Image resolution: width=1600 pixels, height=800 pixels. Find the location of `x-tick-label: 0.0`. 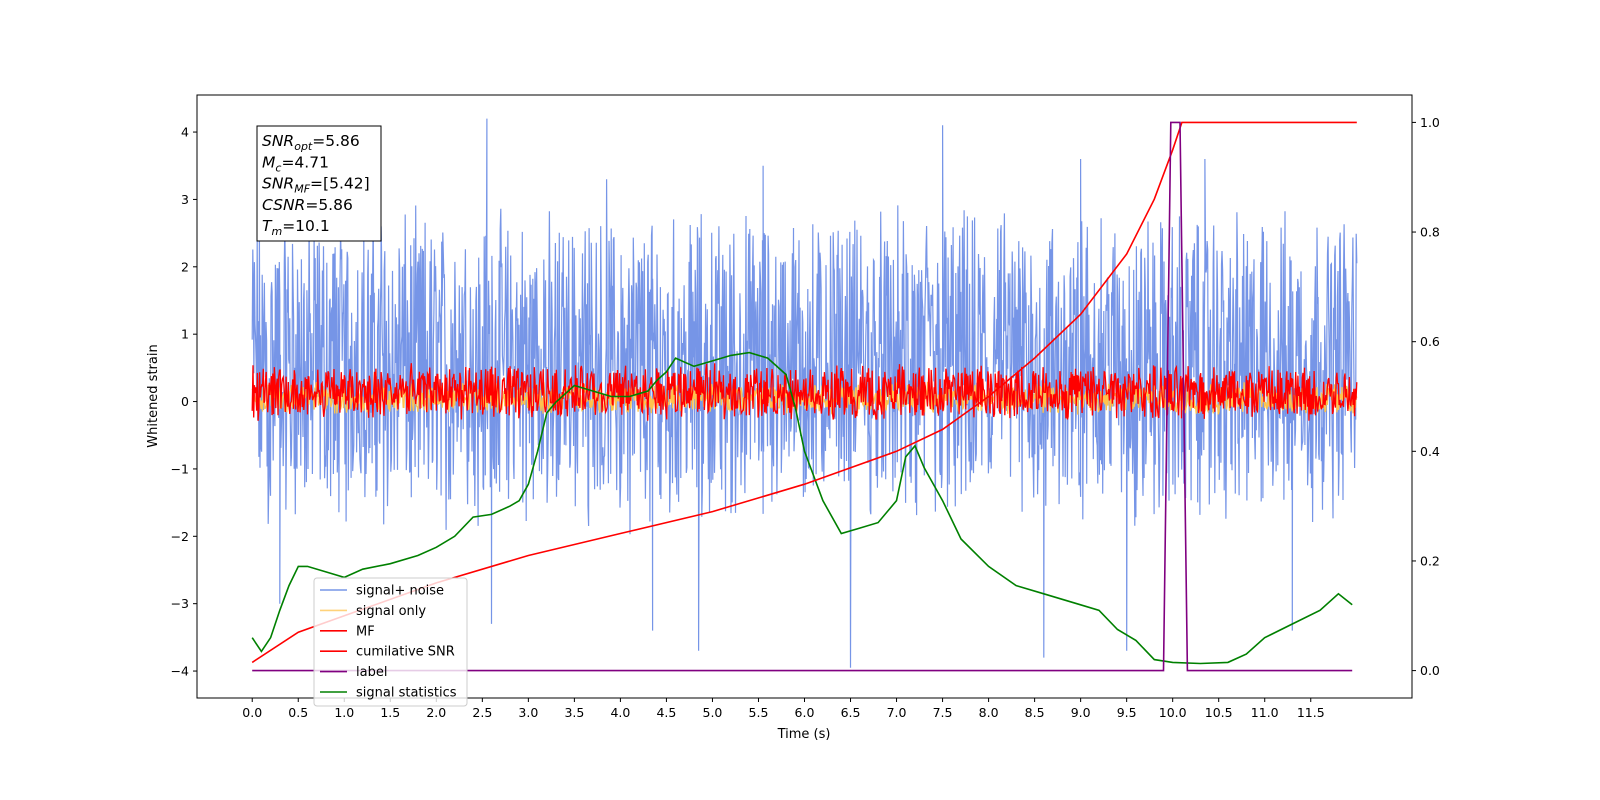

x-tick-label: 0.0 is located at coordinates (252, 712).